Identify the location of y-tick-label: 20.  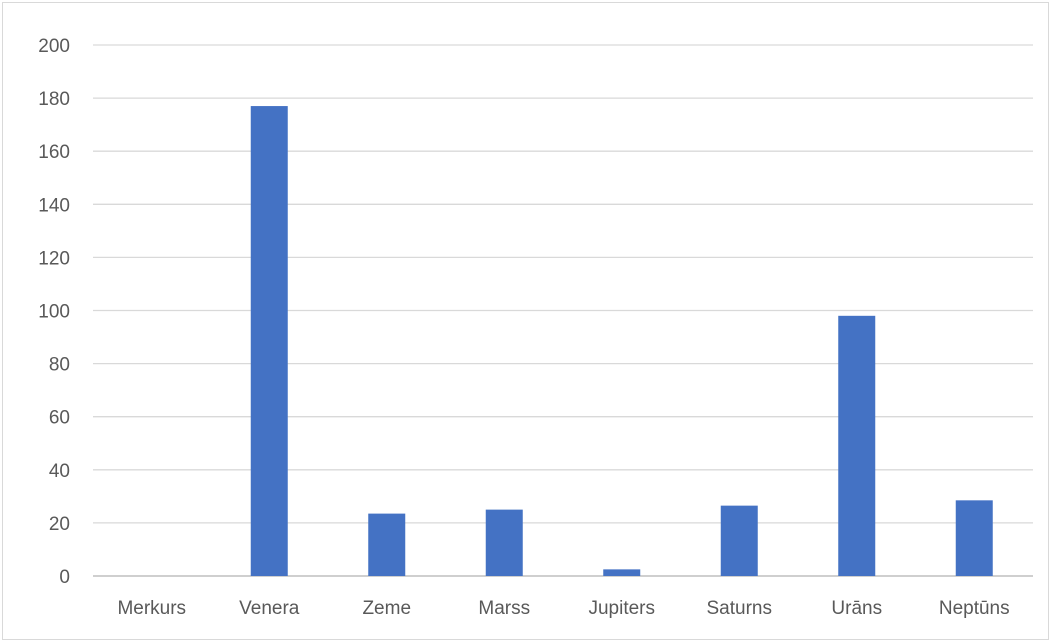
(59, 524).